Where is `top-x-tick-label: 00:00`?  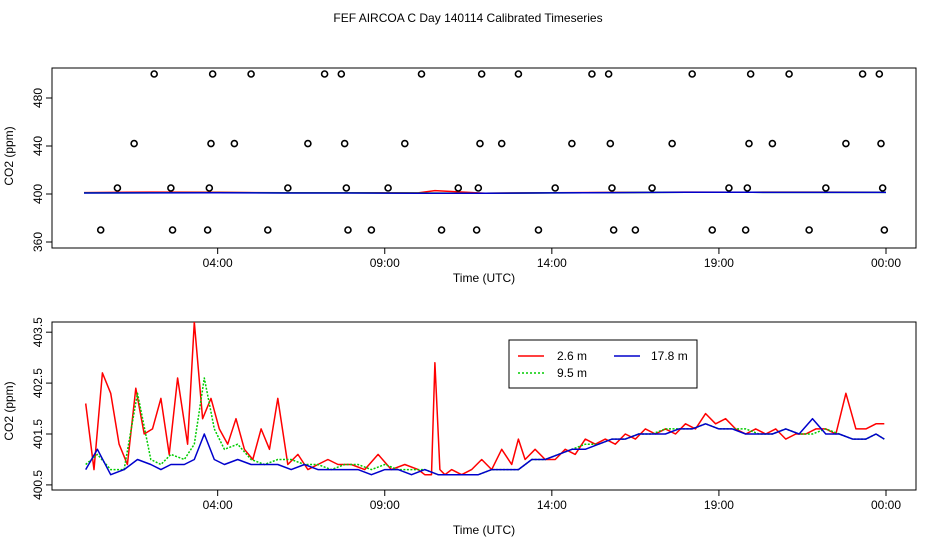
top-x-tick-label: 00:00 is located at coordinates (886, 263).